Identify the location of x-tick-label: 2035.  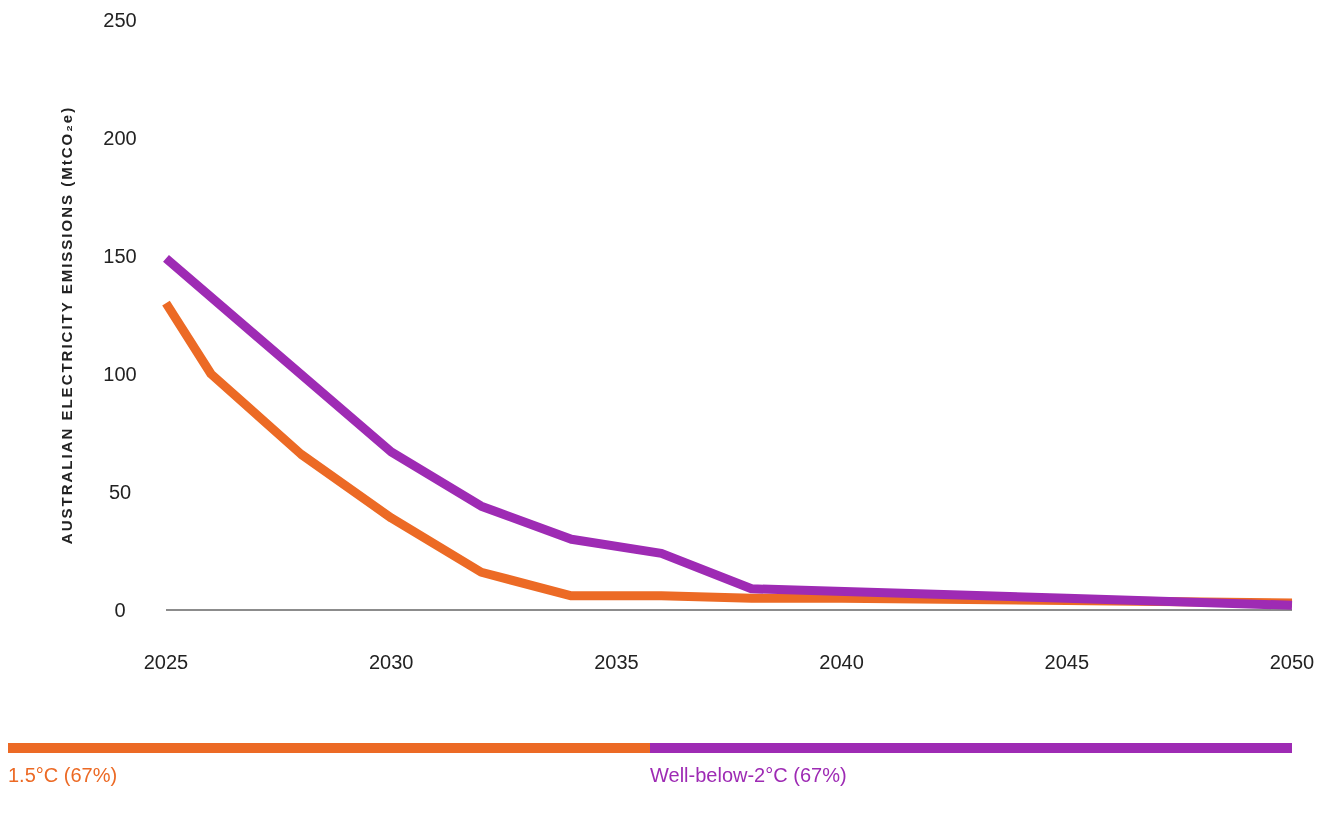
(616, 662).